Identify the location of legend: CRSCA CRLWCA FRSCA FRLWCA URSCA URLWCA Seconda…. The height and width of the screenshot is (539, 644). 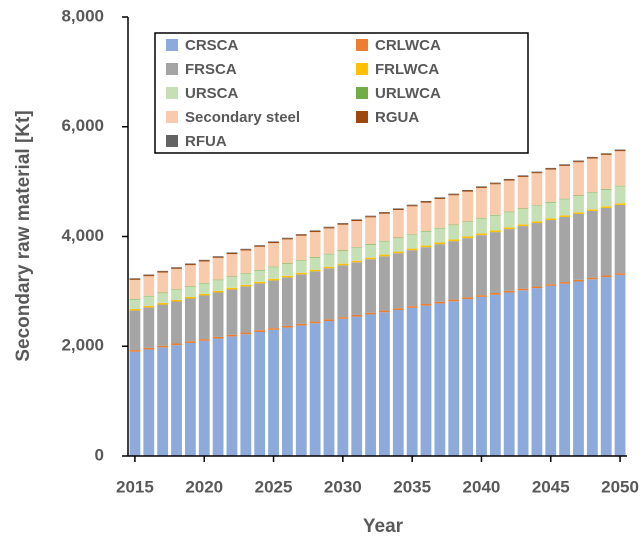
(341, 93).